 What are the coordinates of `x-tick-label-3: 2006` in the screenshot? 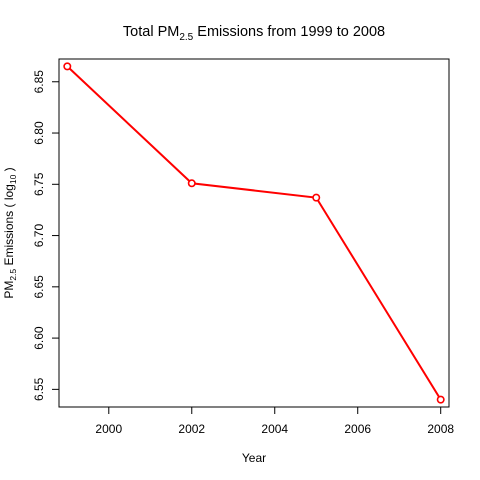 It's located at (357, 429).